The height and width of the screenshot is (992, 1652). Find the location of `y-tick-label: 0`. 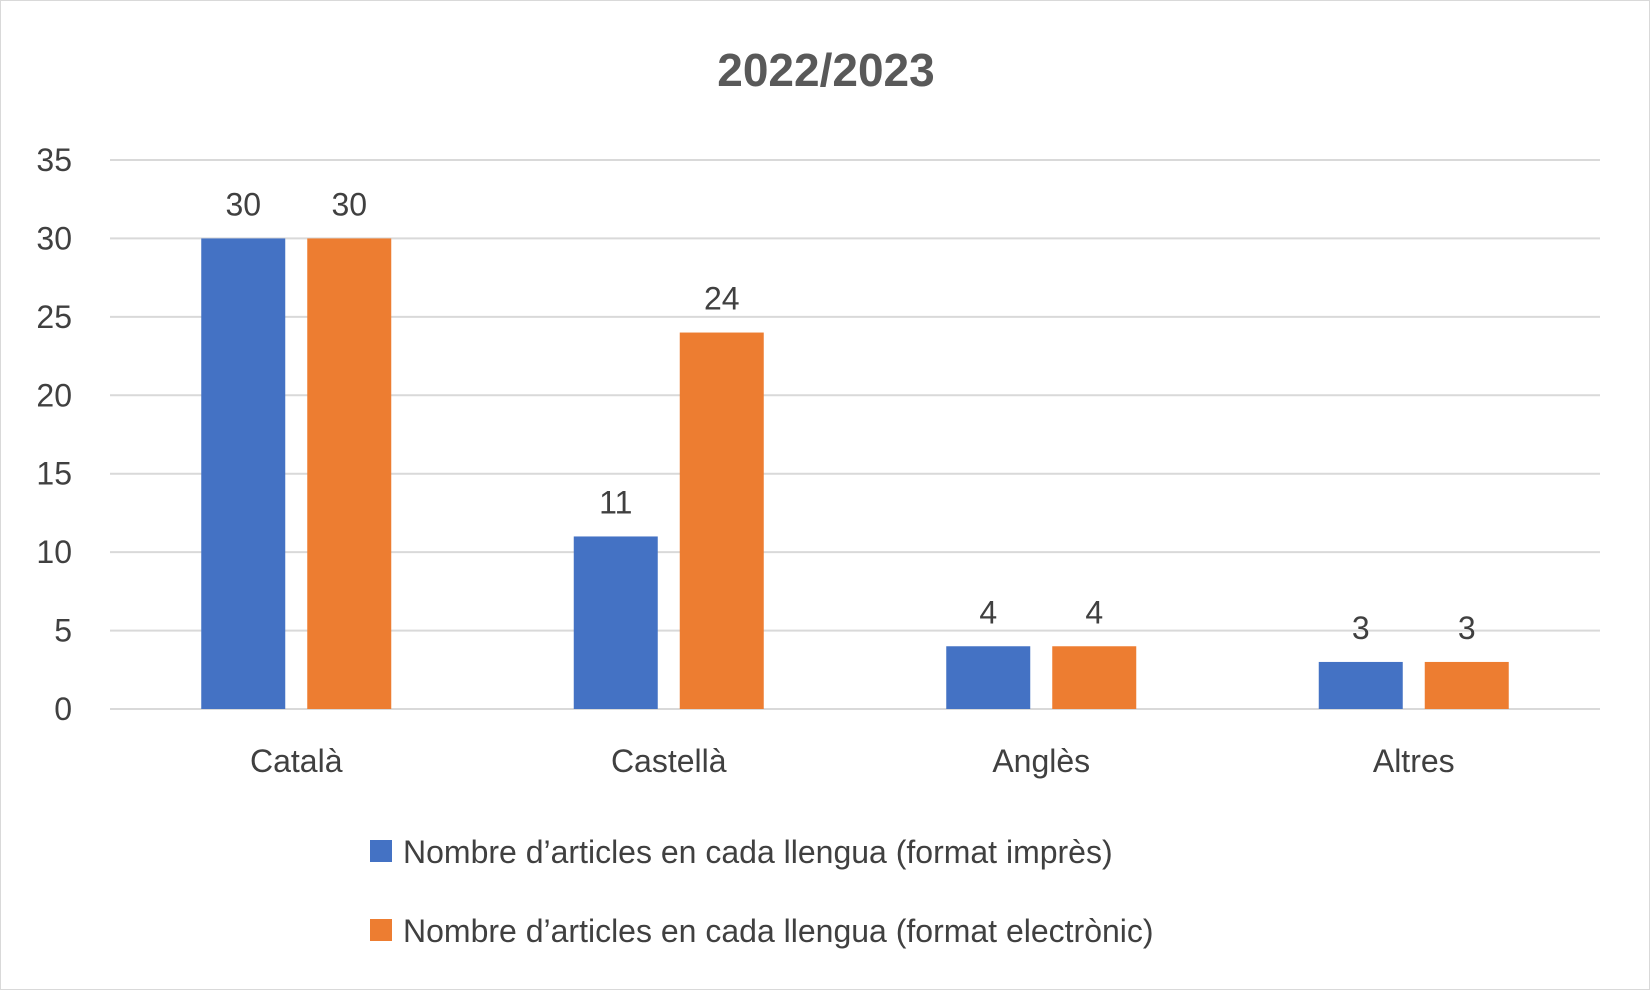

y-tick-label: 0 is located at coordinates (63, 709).